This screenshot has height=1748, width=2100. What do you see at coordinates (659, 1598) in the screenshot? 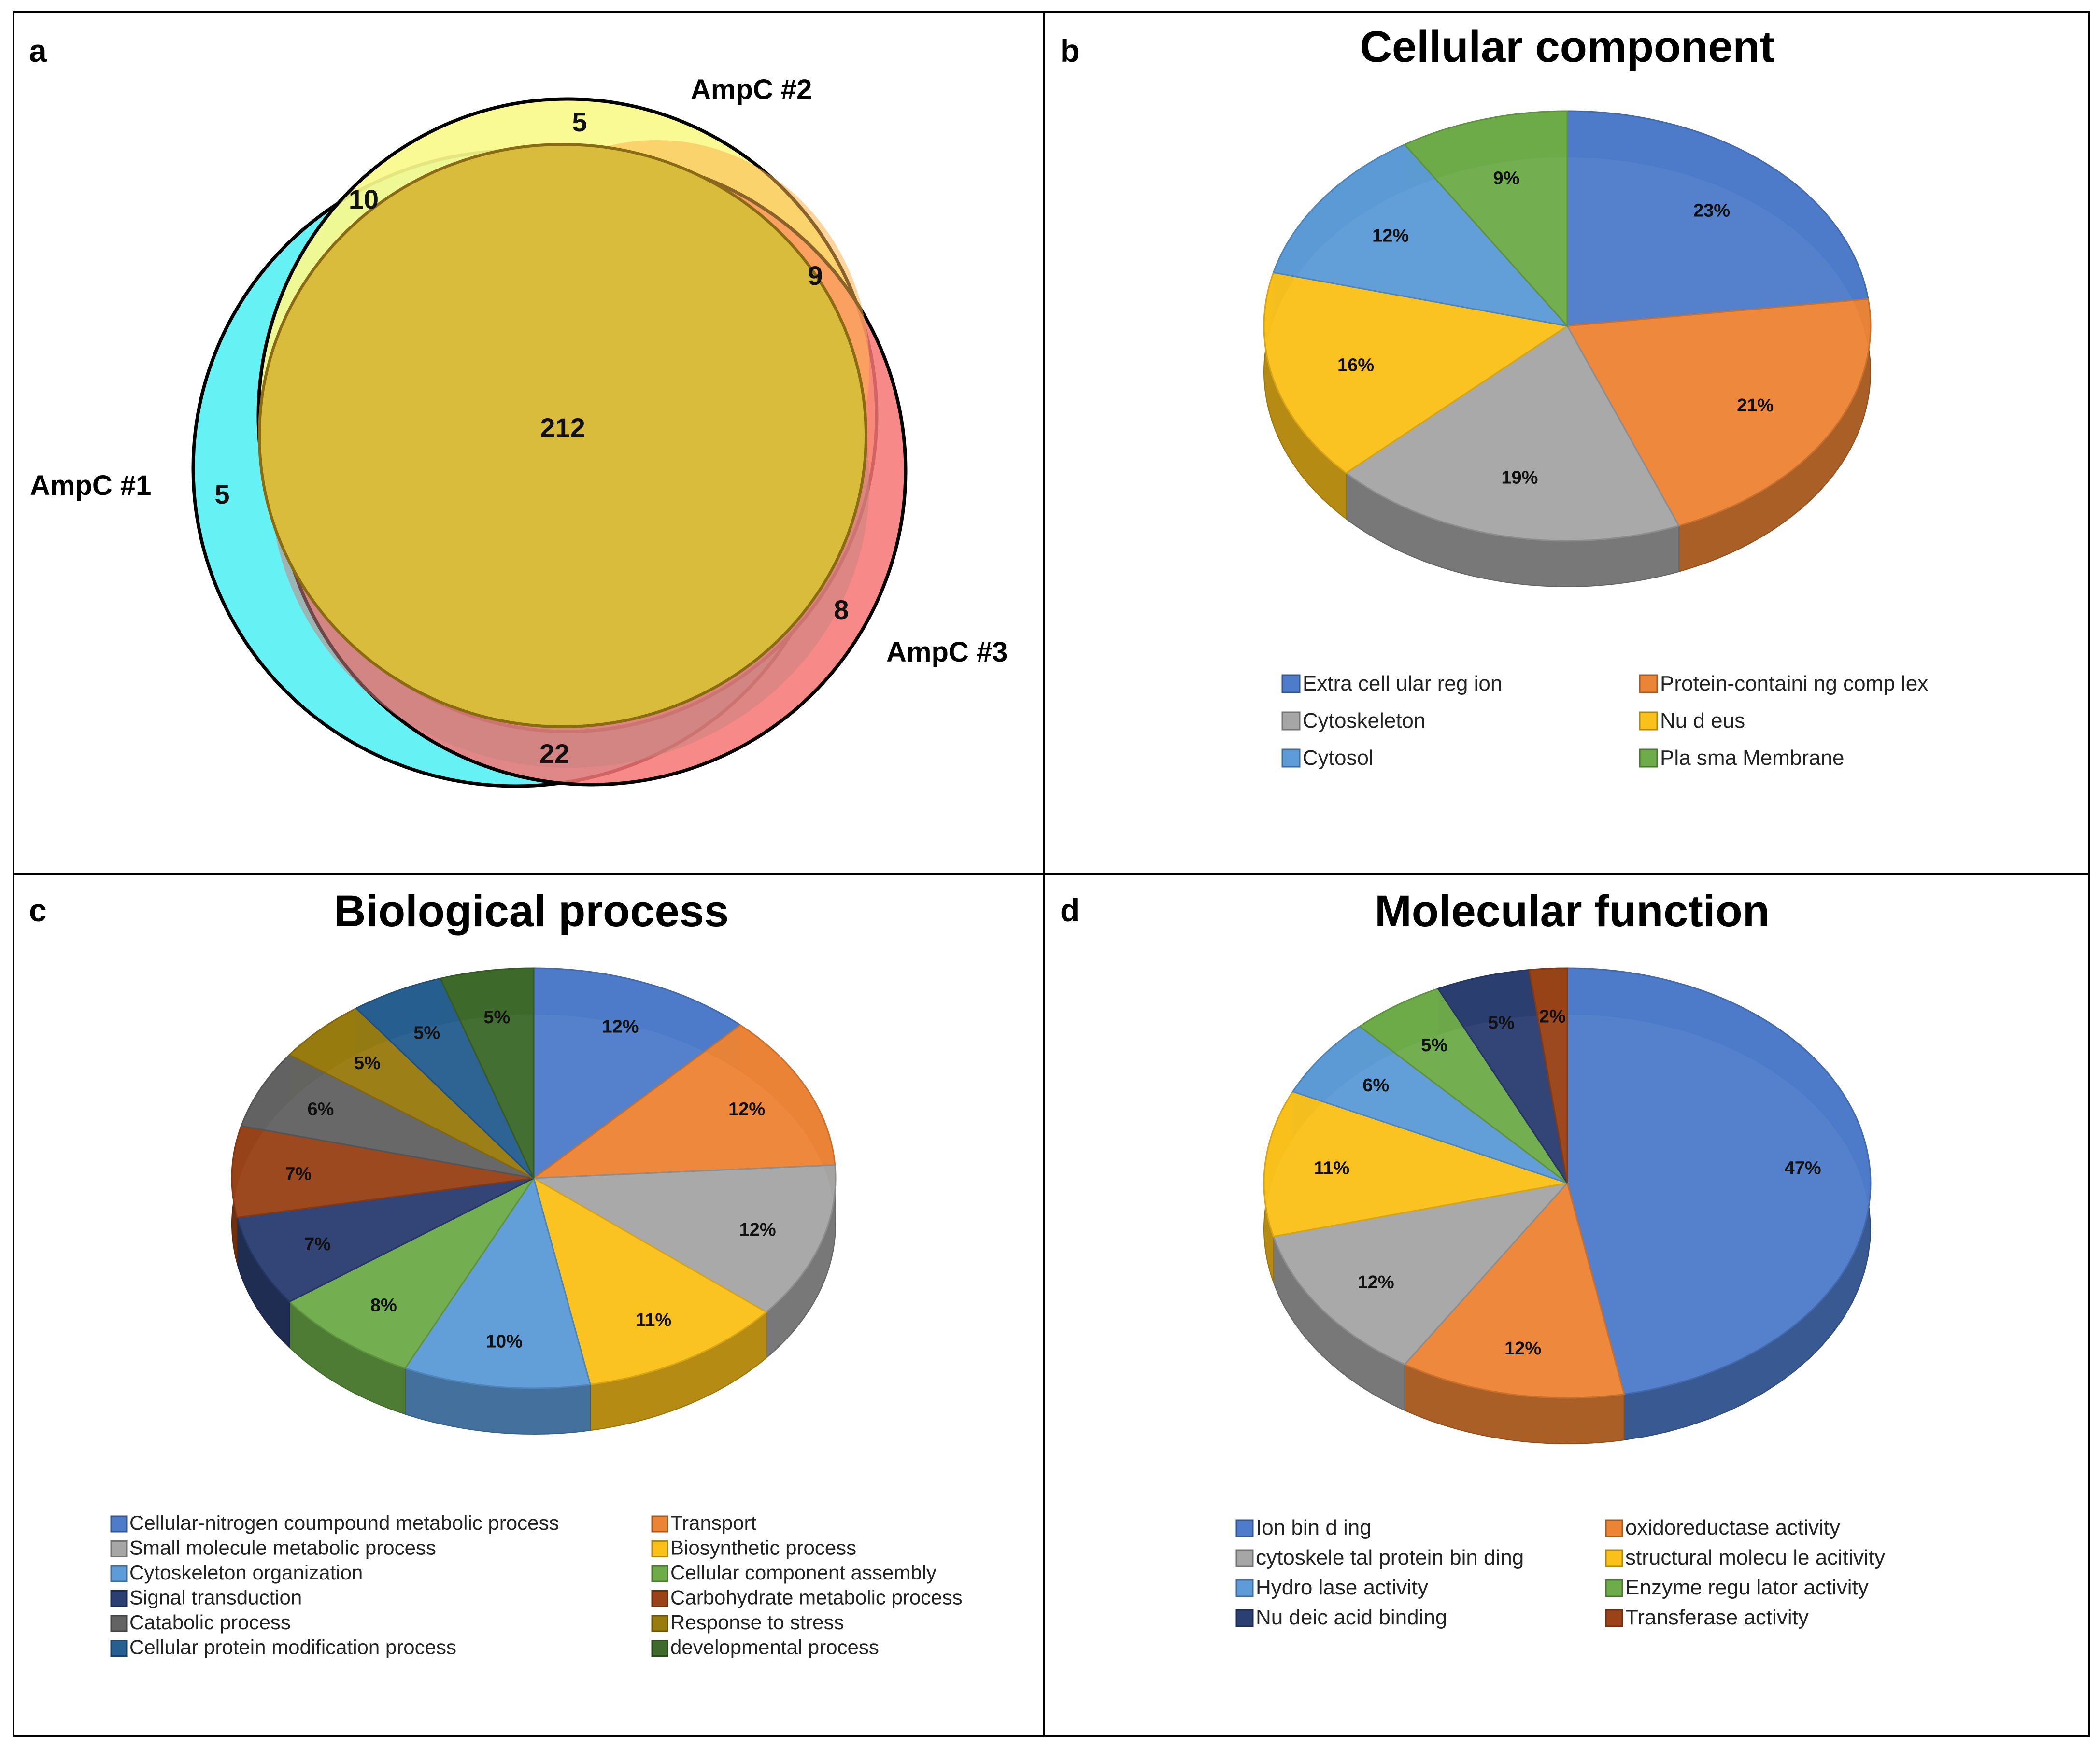
I see `legend-swatch-carbohydrate-metabolic-process` at bounding box center [659, 1598].